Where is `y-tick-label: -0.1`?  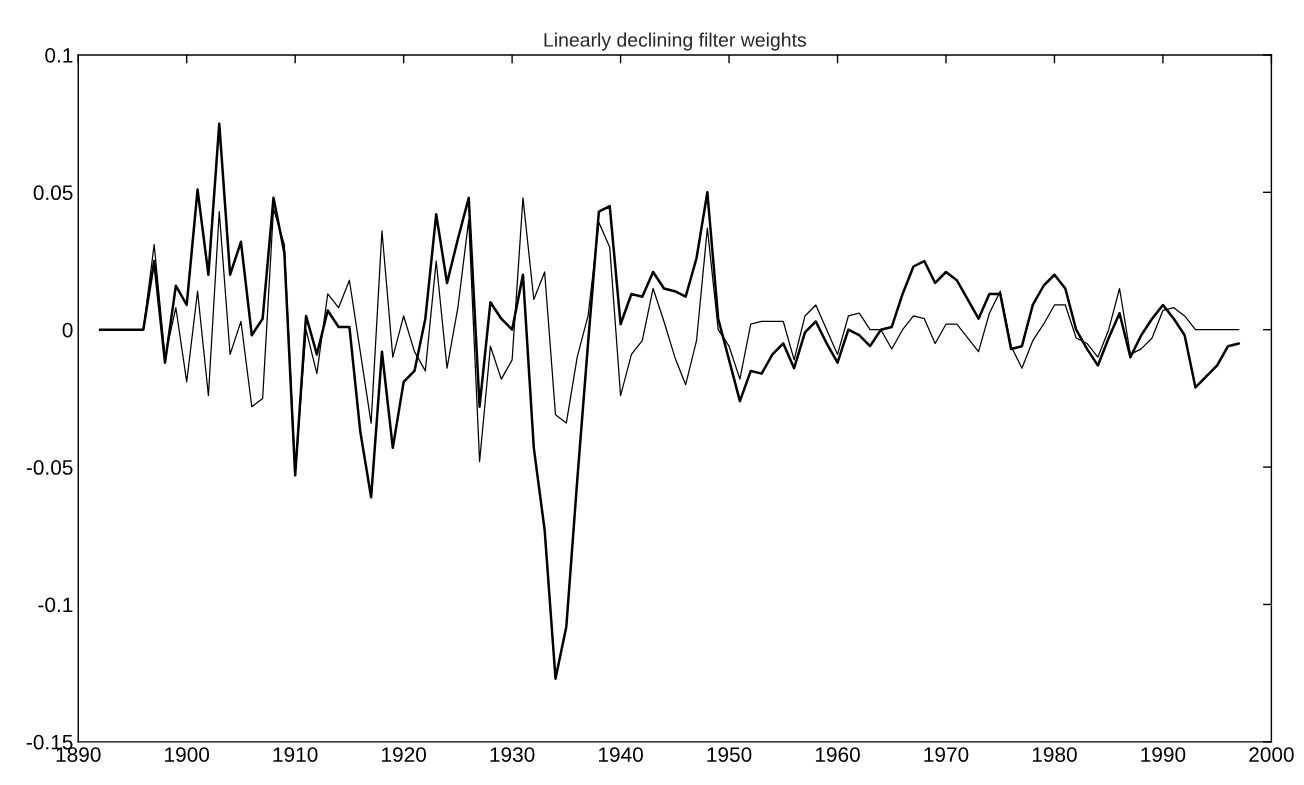 y-tick-label: -0.1 is located at coordinates (55, 605).